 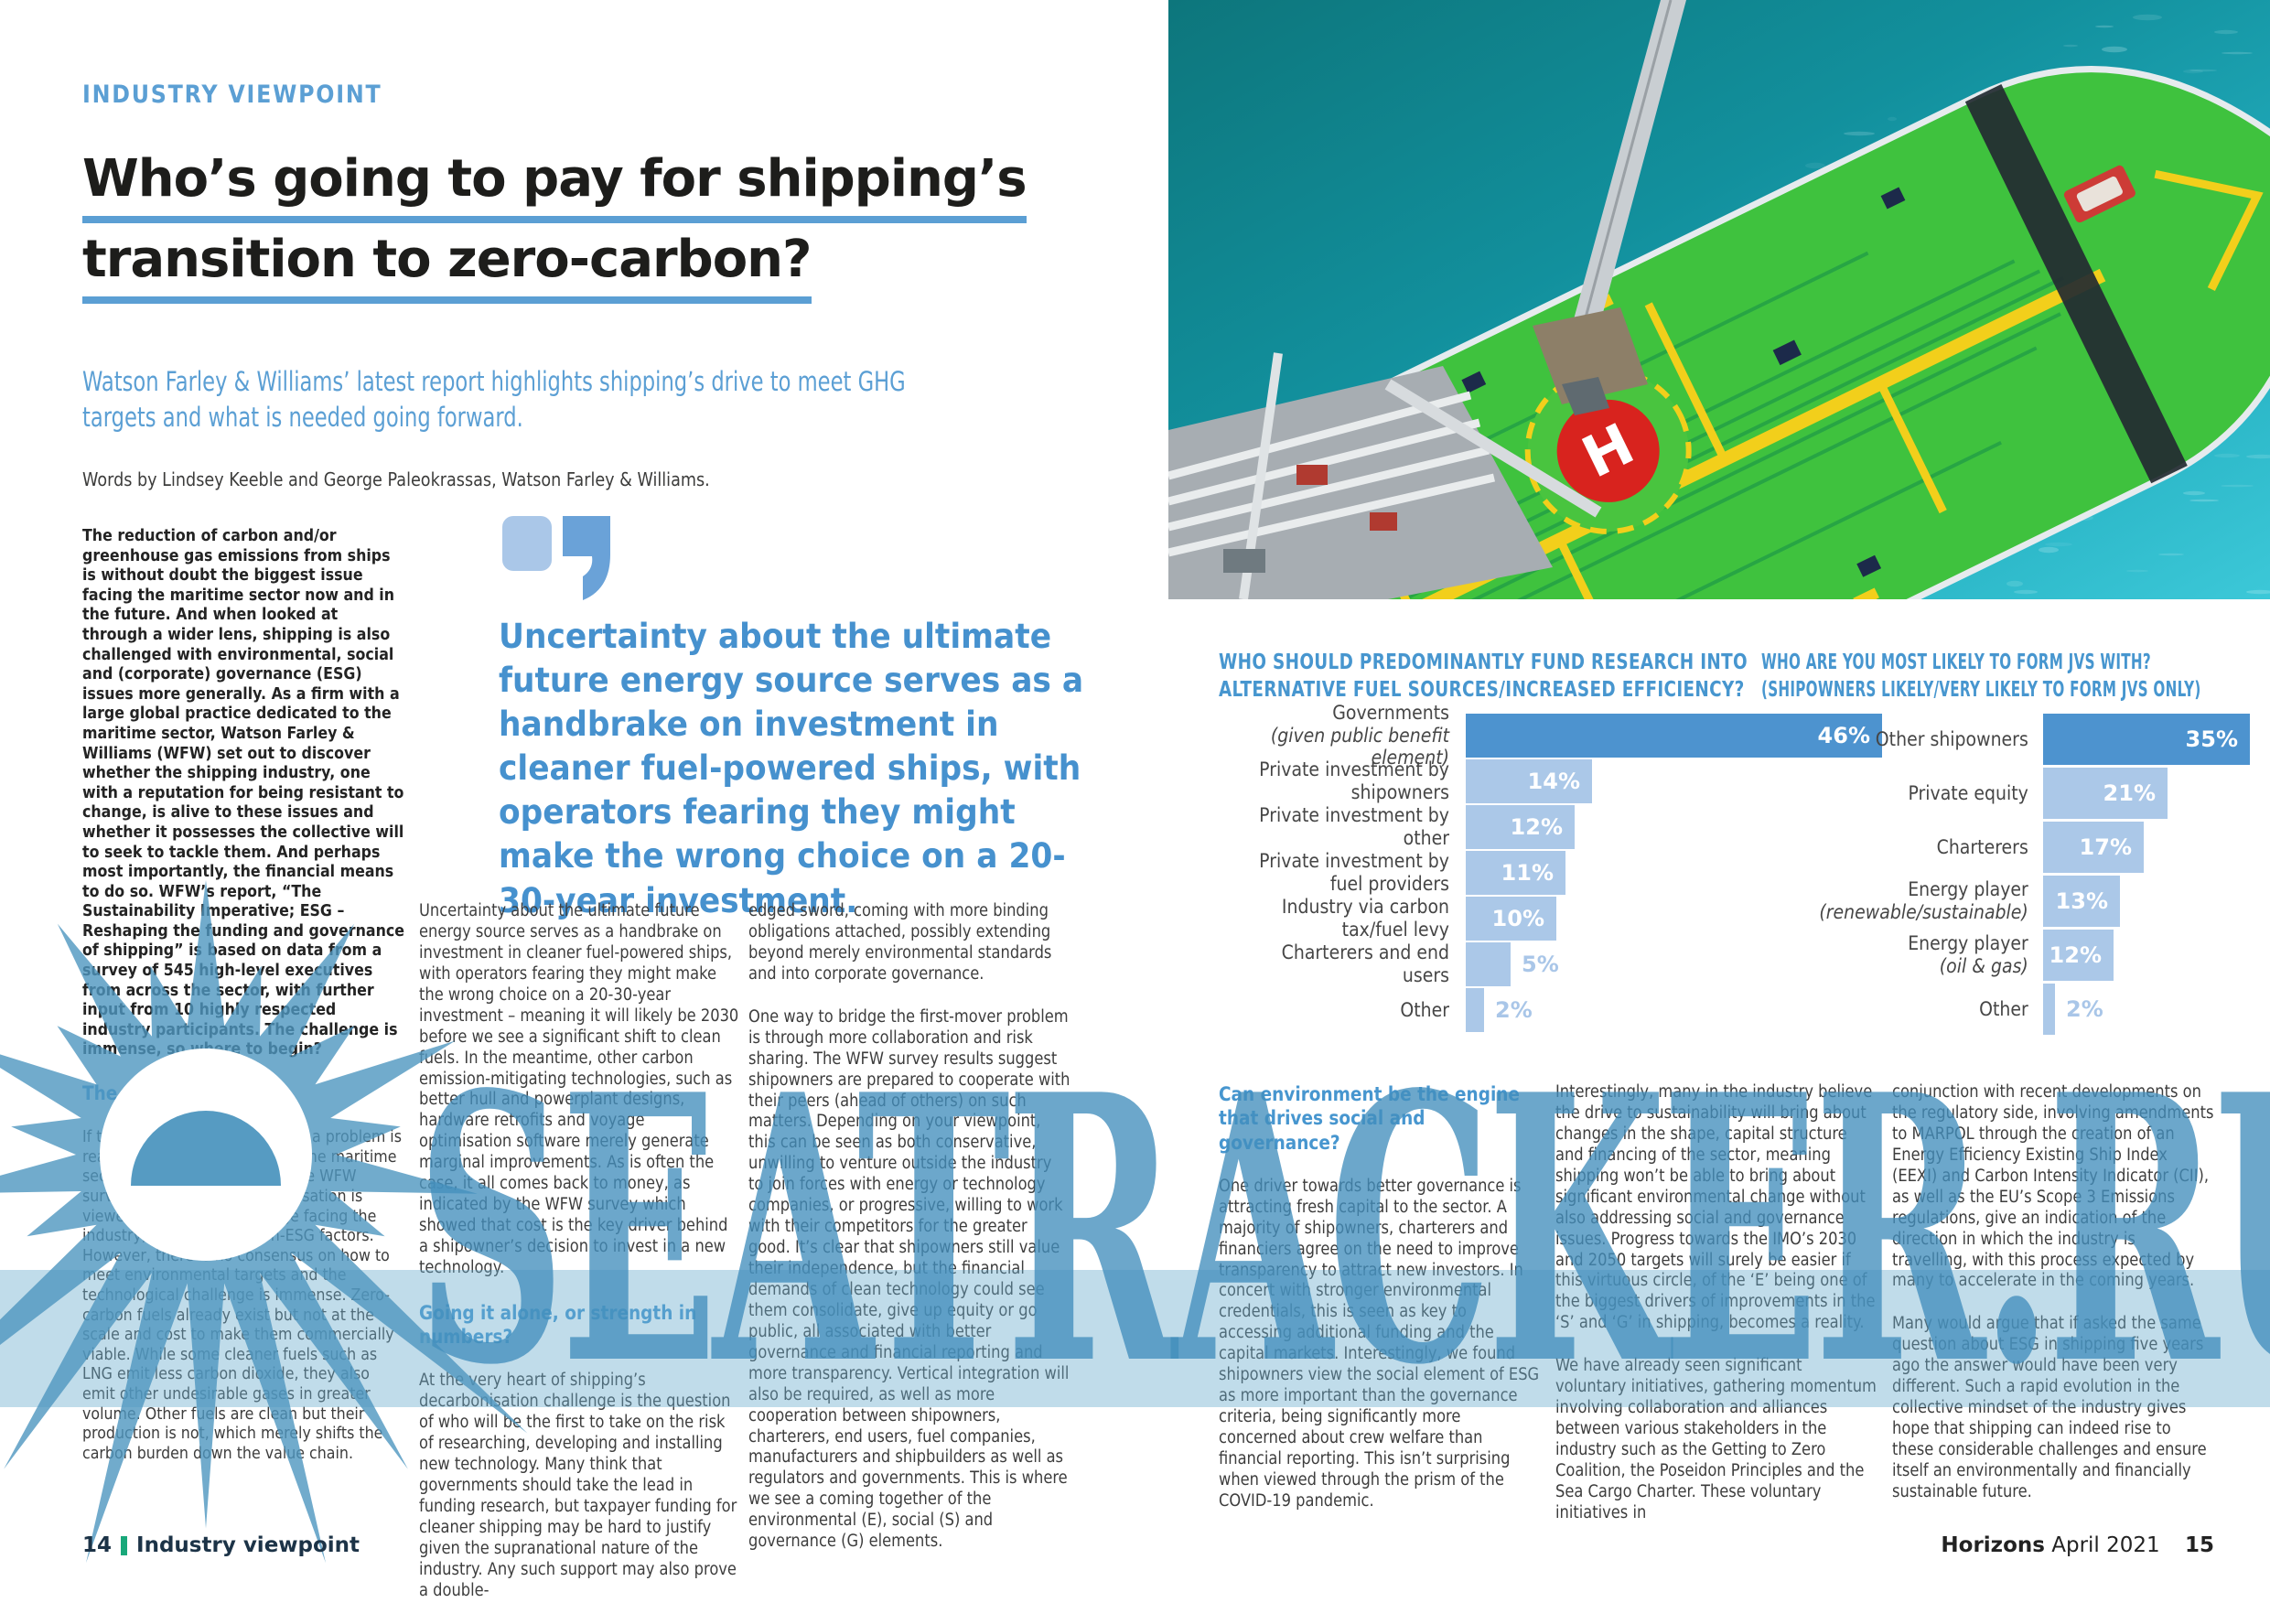 I want to click on chart-row-label: Other shipowners, so click(x=1951, y=738).